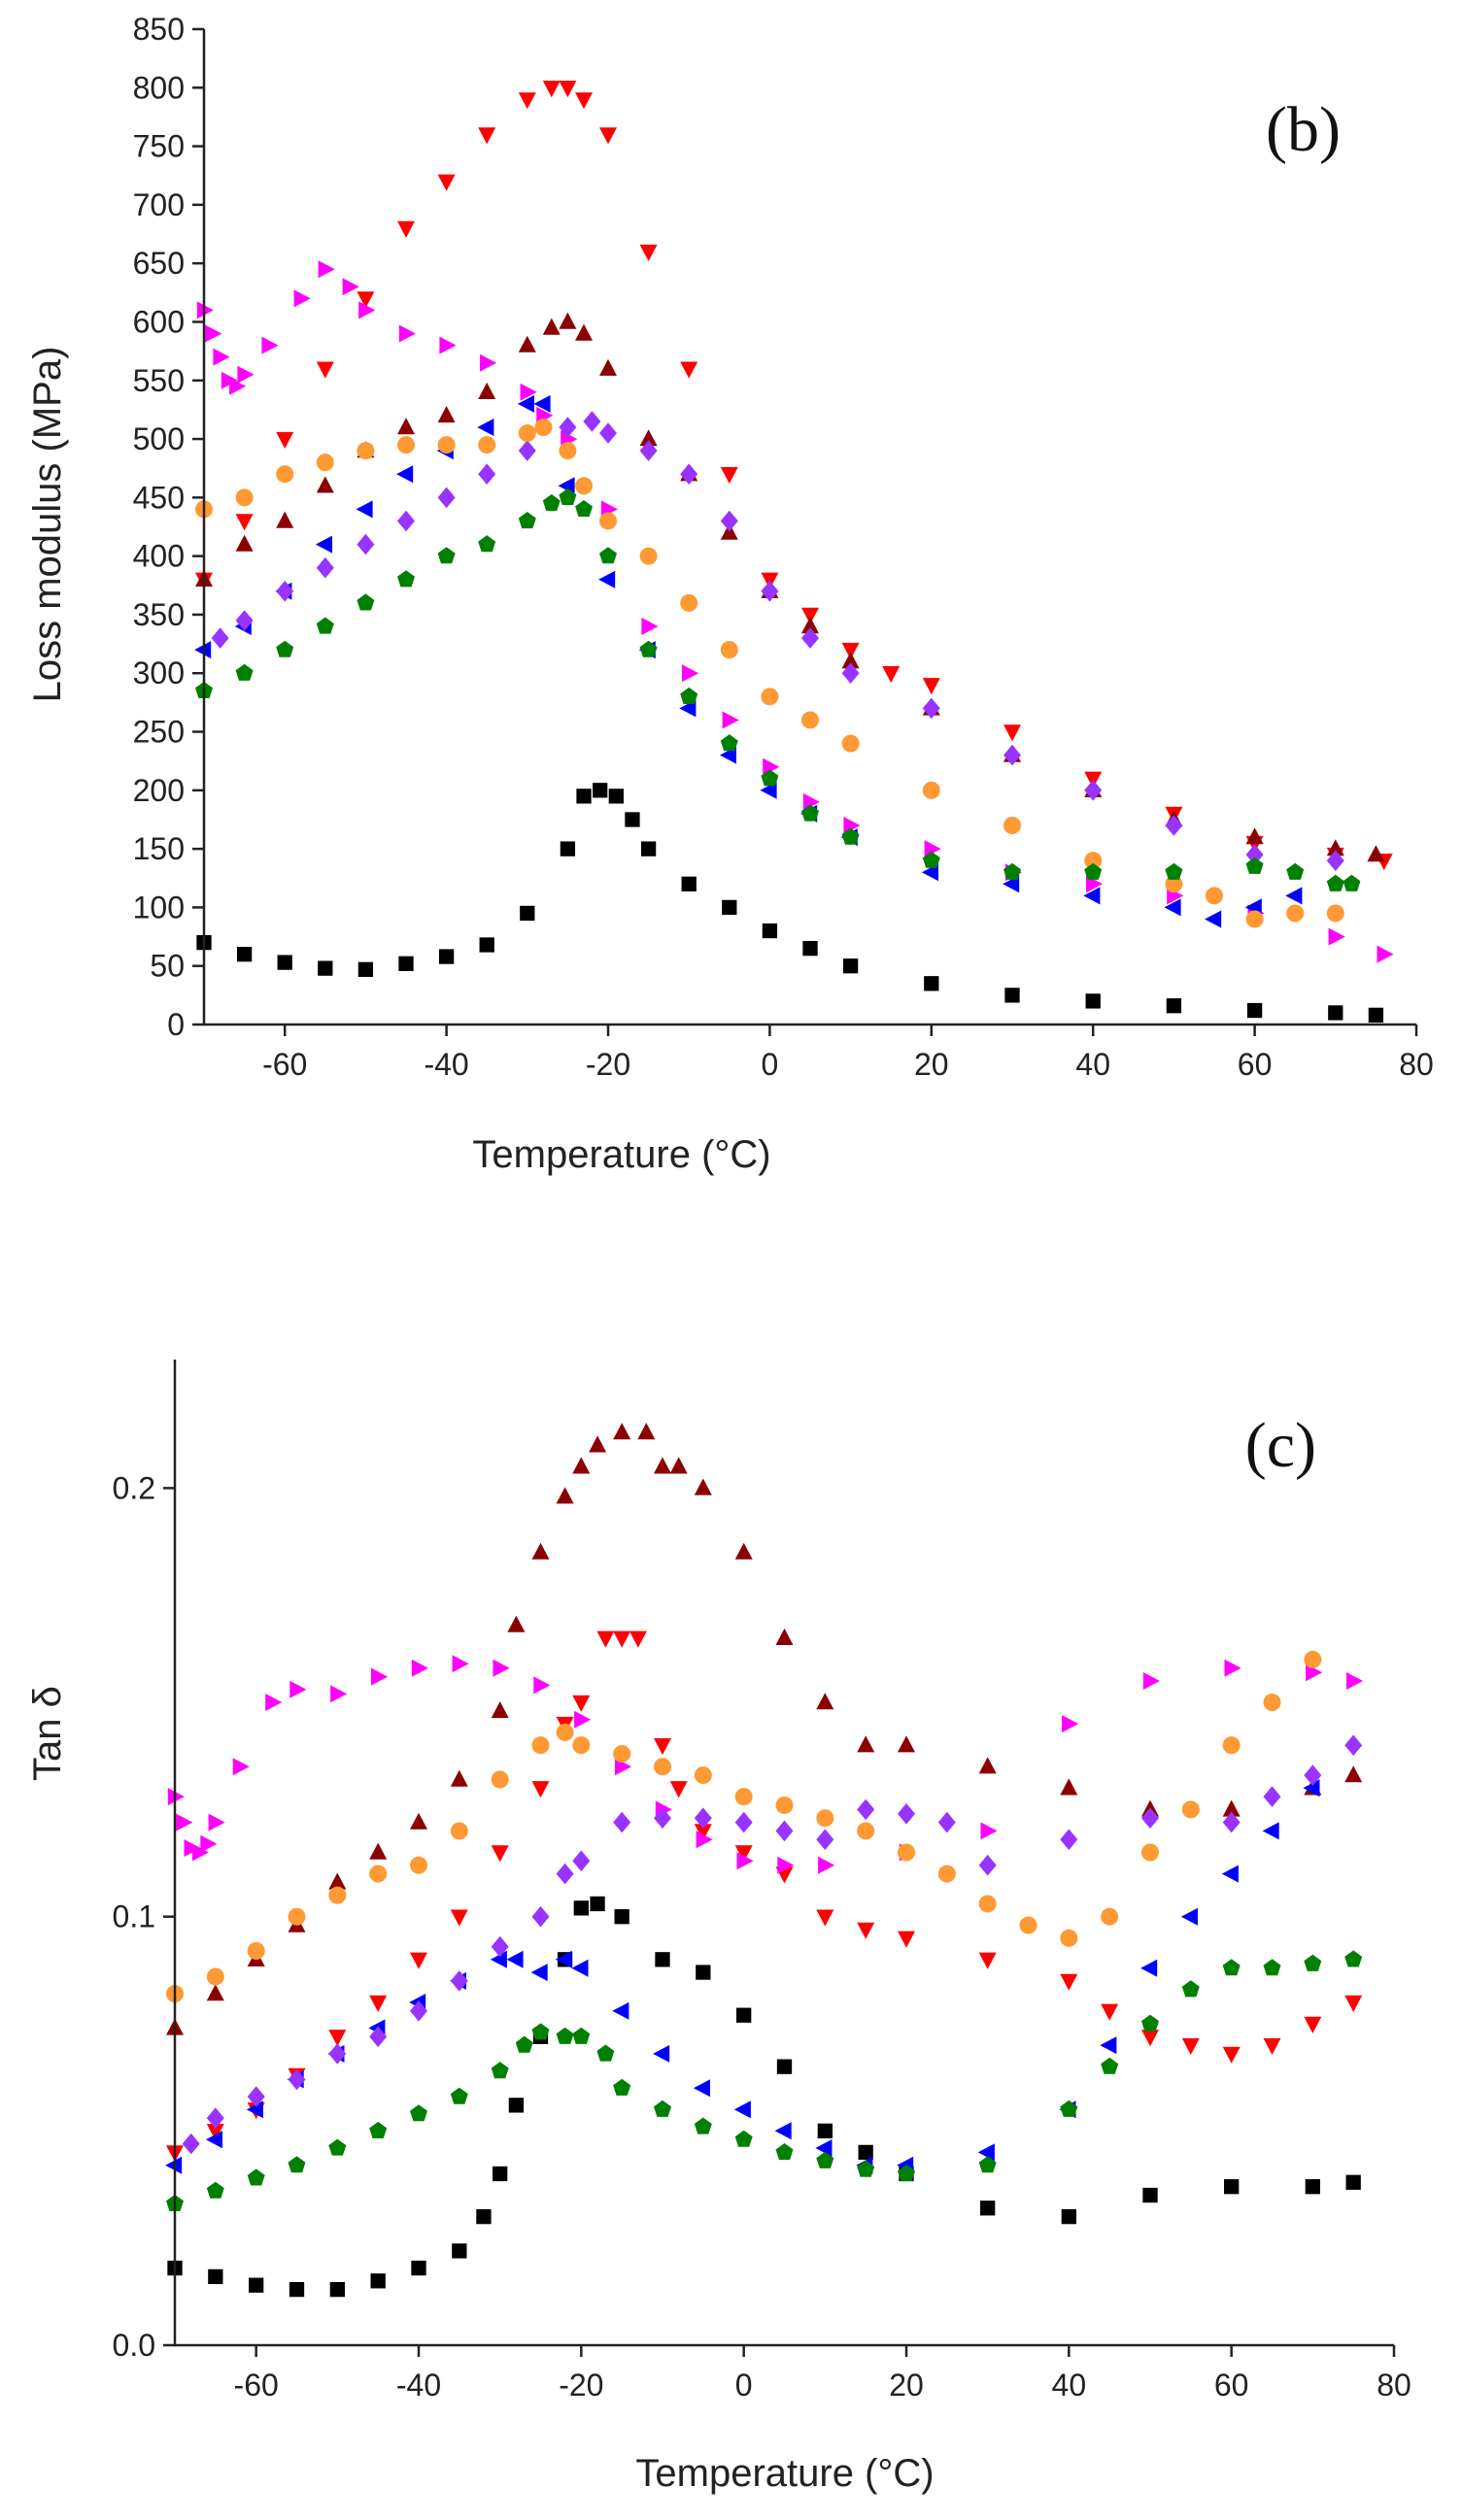 This screenshot has width=1462, height=2520. Describe the element at coordinates (770, 1064) in the screenshot. I see `panel-b-x-tick-label: 0` at that location.